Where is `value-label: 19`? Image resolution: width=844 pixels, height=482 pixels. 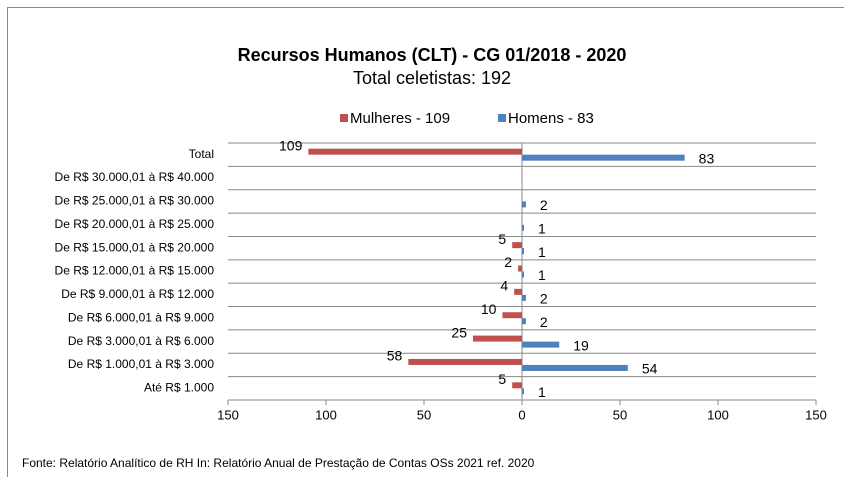 value-label: 19 is located at coordinates (581, 345).